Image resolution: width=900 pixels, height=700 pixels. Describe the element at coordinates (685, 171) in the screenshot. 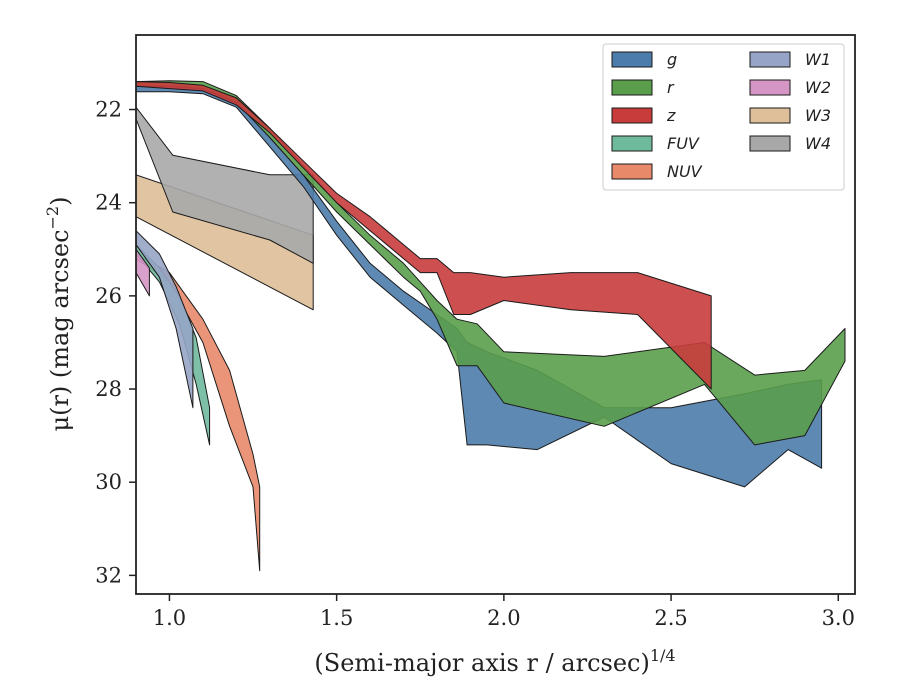

I see `legend-label-nuv: NUV` at that location.